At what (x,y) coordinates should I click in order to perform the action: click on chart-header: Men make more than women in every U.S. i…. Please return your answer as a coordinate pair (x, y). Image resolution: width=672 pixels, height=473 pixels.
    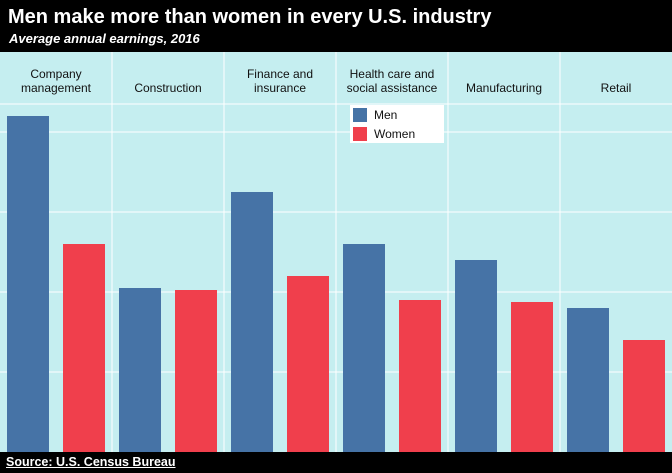
    Looking at the image, I should click on (336, 26).